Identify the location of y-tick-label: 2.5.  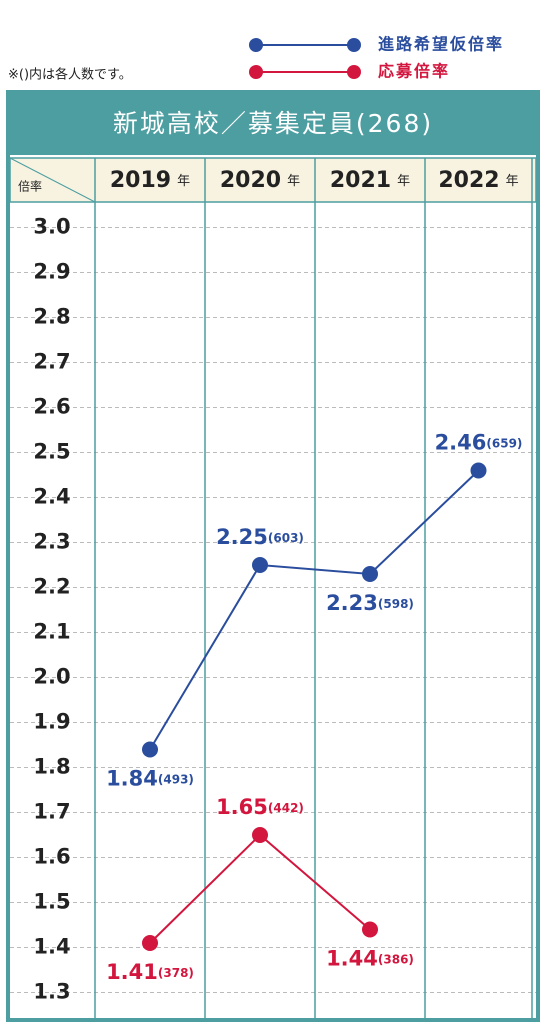
(51, 452).